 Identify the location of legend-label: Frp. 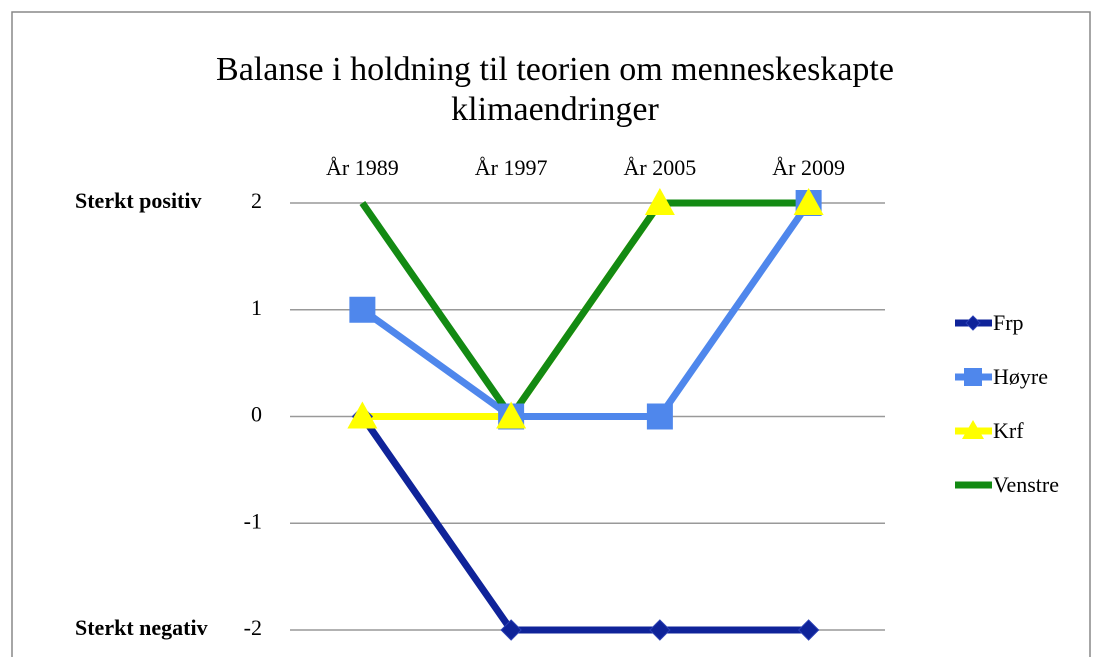
(1008, 322).